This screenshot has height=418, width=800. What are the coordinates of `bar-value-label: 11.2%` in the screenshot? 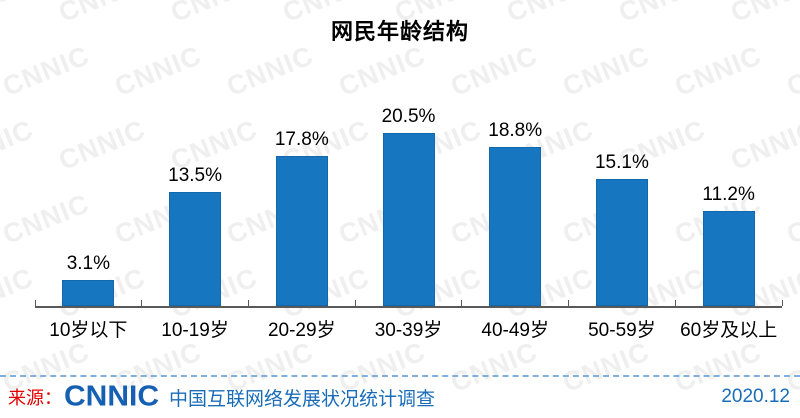 It's located at (728, 194).